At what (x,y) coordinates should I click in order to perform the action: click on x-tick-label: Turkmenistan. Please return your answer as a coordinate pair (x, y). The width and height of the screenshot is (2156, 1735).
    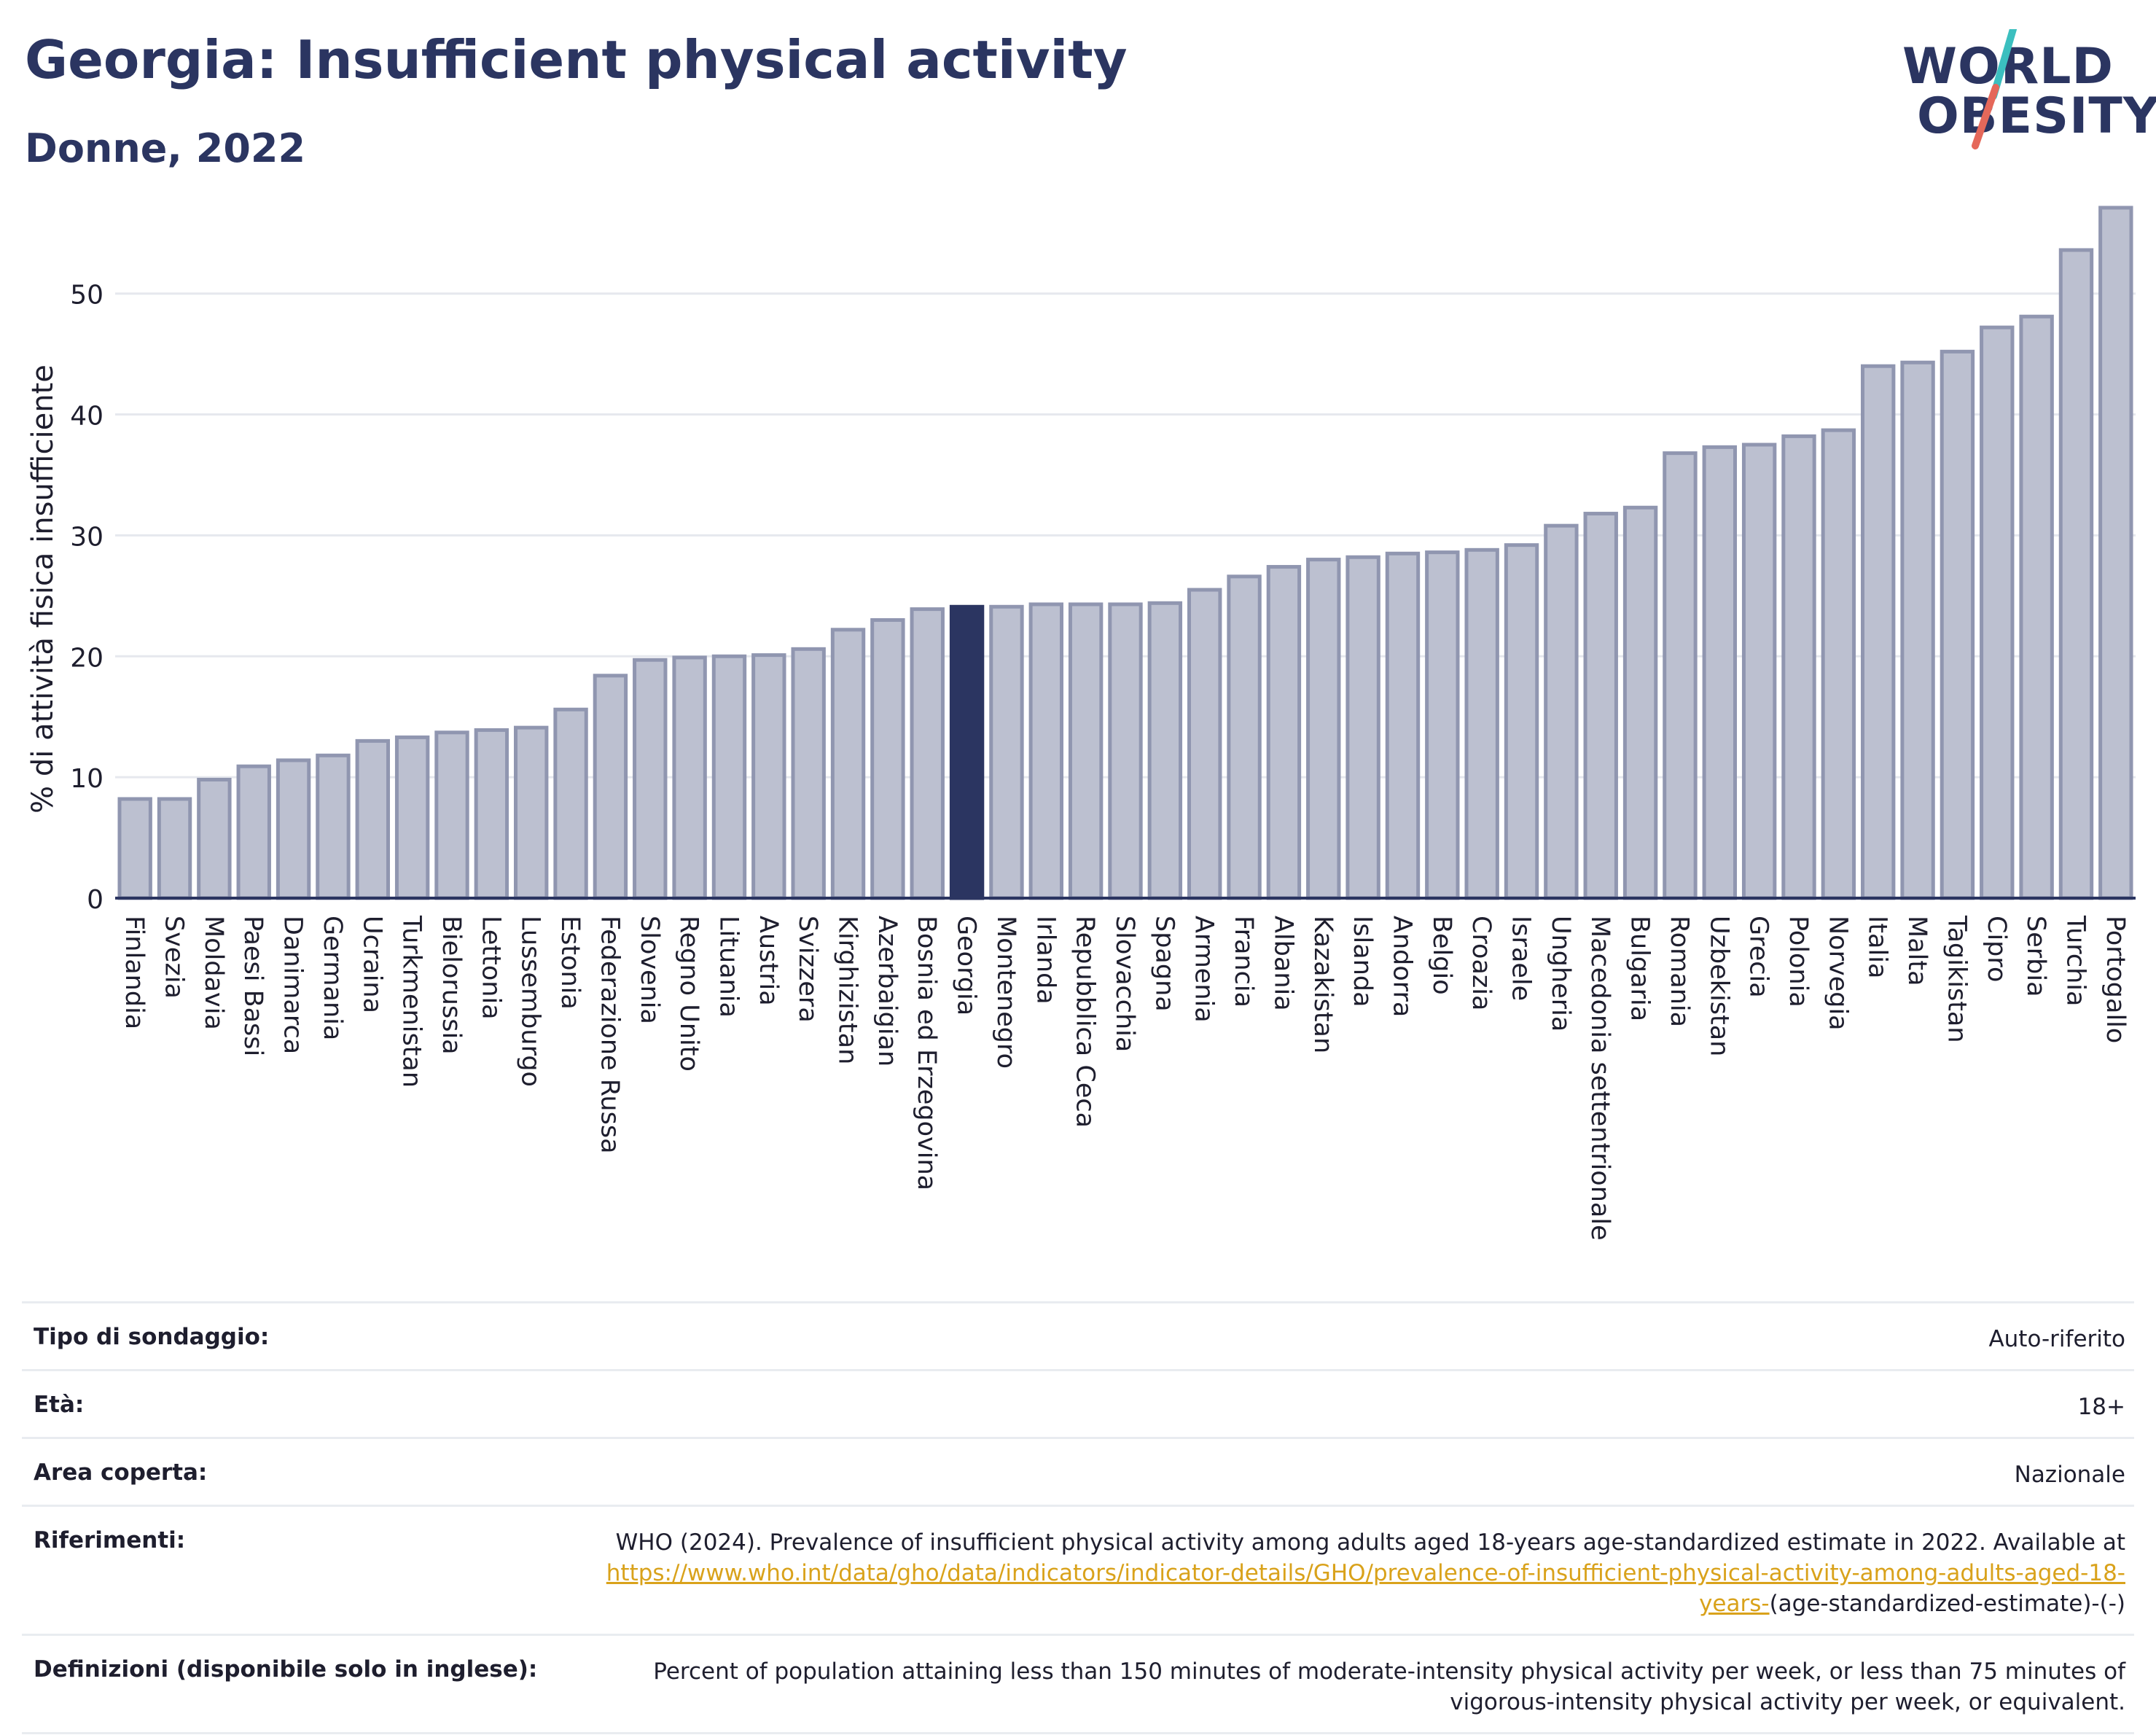
    Looking at the image, I should click on (412, 1002).